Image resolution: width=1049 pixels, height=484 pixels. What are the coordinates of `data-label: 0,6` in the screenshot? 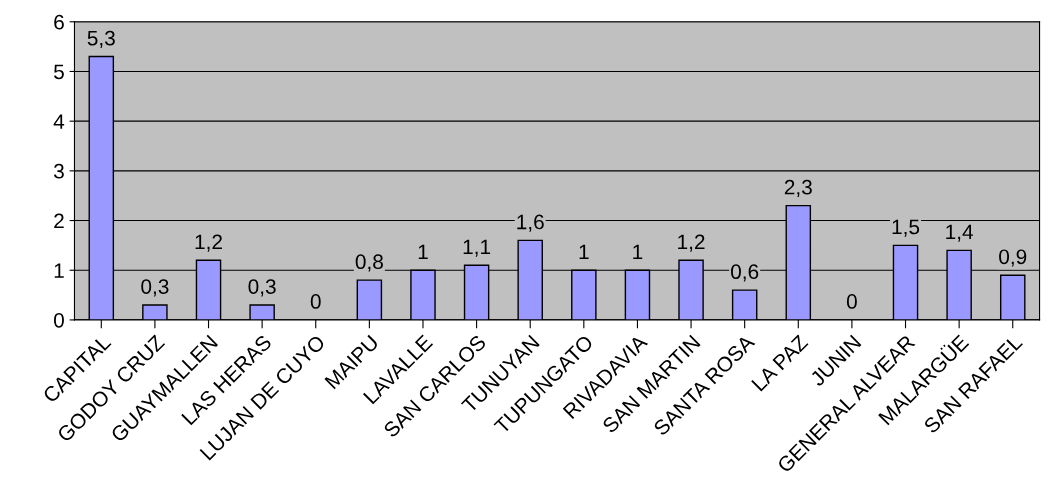 It's located at (745, 273).